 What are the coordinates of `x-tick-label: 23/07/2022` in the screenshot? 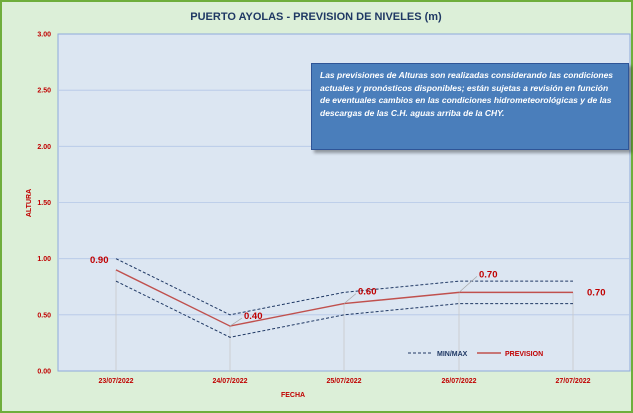 It's located at (115, 381).